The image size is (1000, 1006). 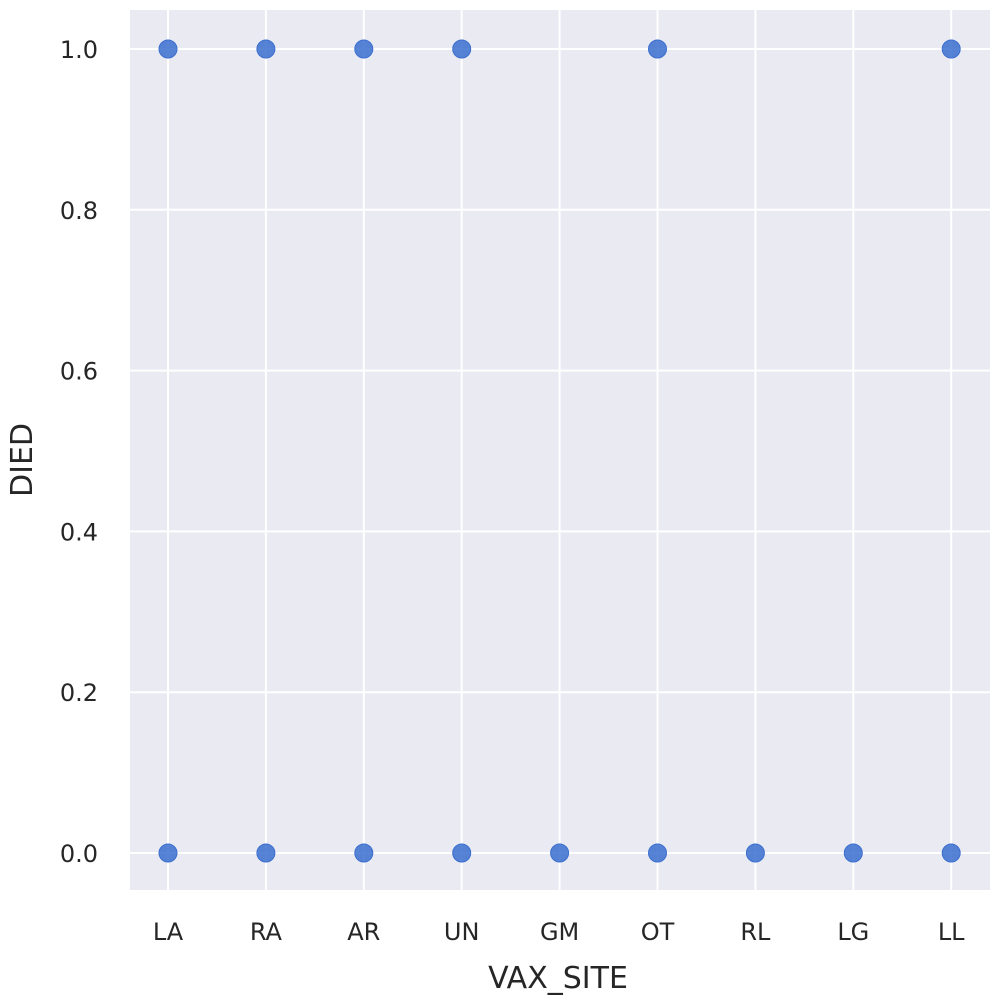 I want to click on x-tick-label: GM, so click(x=559, y=932).